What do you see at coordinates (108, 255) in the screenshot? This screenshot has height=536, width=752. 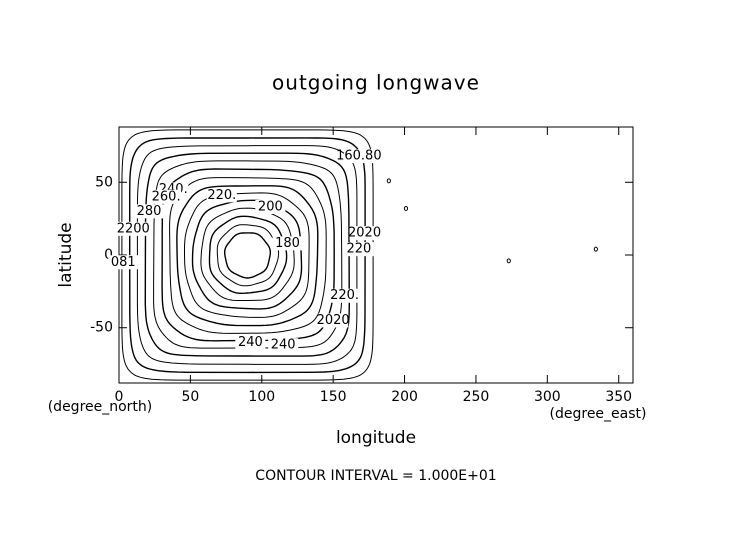 I see `y-tick-label: 0` at bounding box center [108, 255].